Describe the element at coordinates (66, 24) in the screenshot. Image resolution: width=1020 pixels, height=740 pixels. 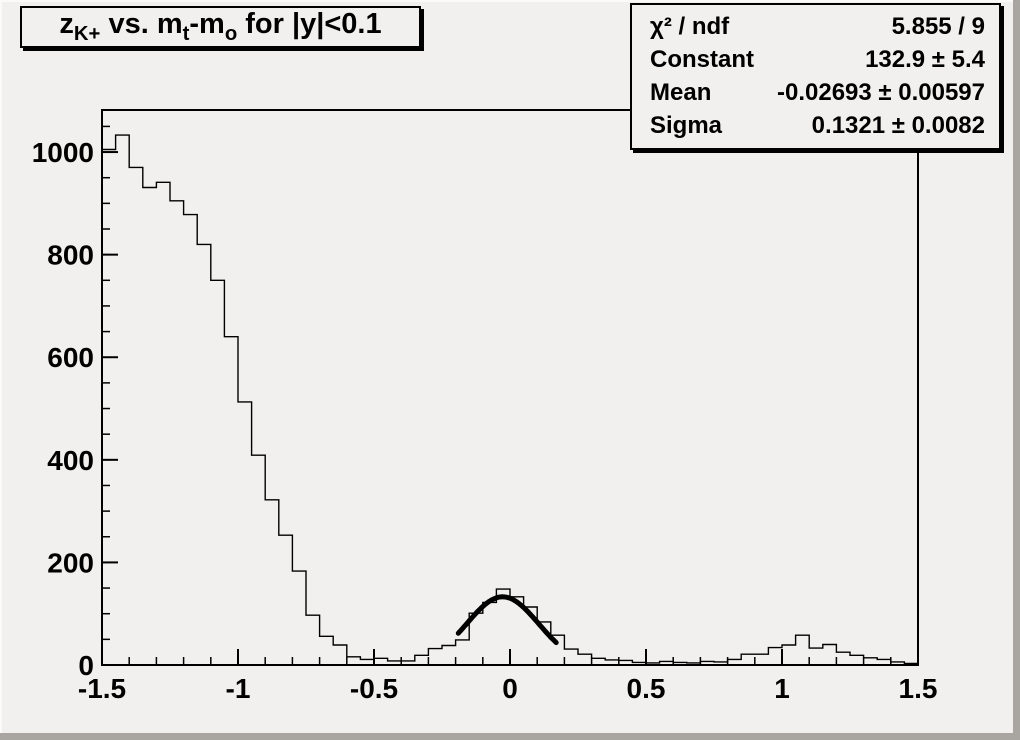
I see `title-text-segment: z` at that location.